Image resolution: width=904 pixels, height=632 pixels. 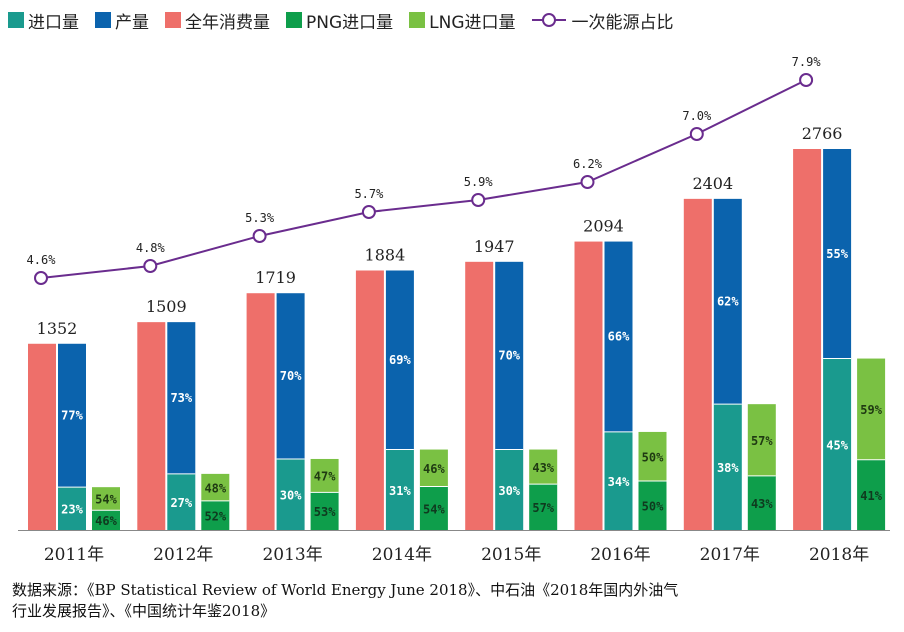 What do you see at coordinates (292, 555) in the screenshot?
I see `x-tick-label: 2013年` at bounding box center [292, 555].